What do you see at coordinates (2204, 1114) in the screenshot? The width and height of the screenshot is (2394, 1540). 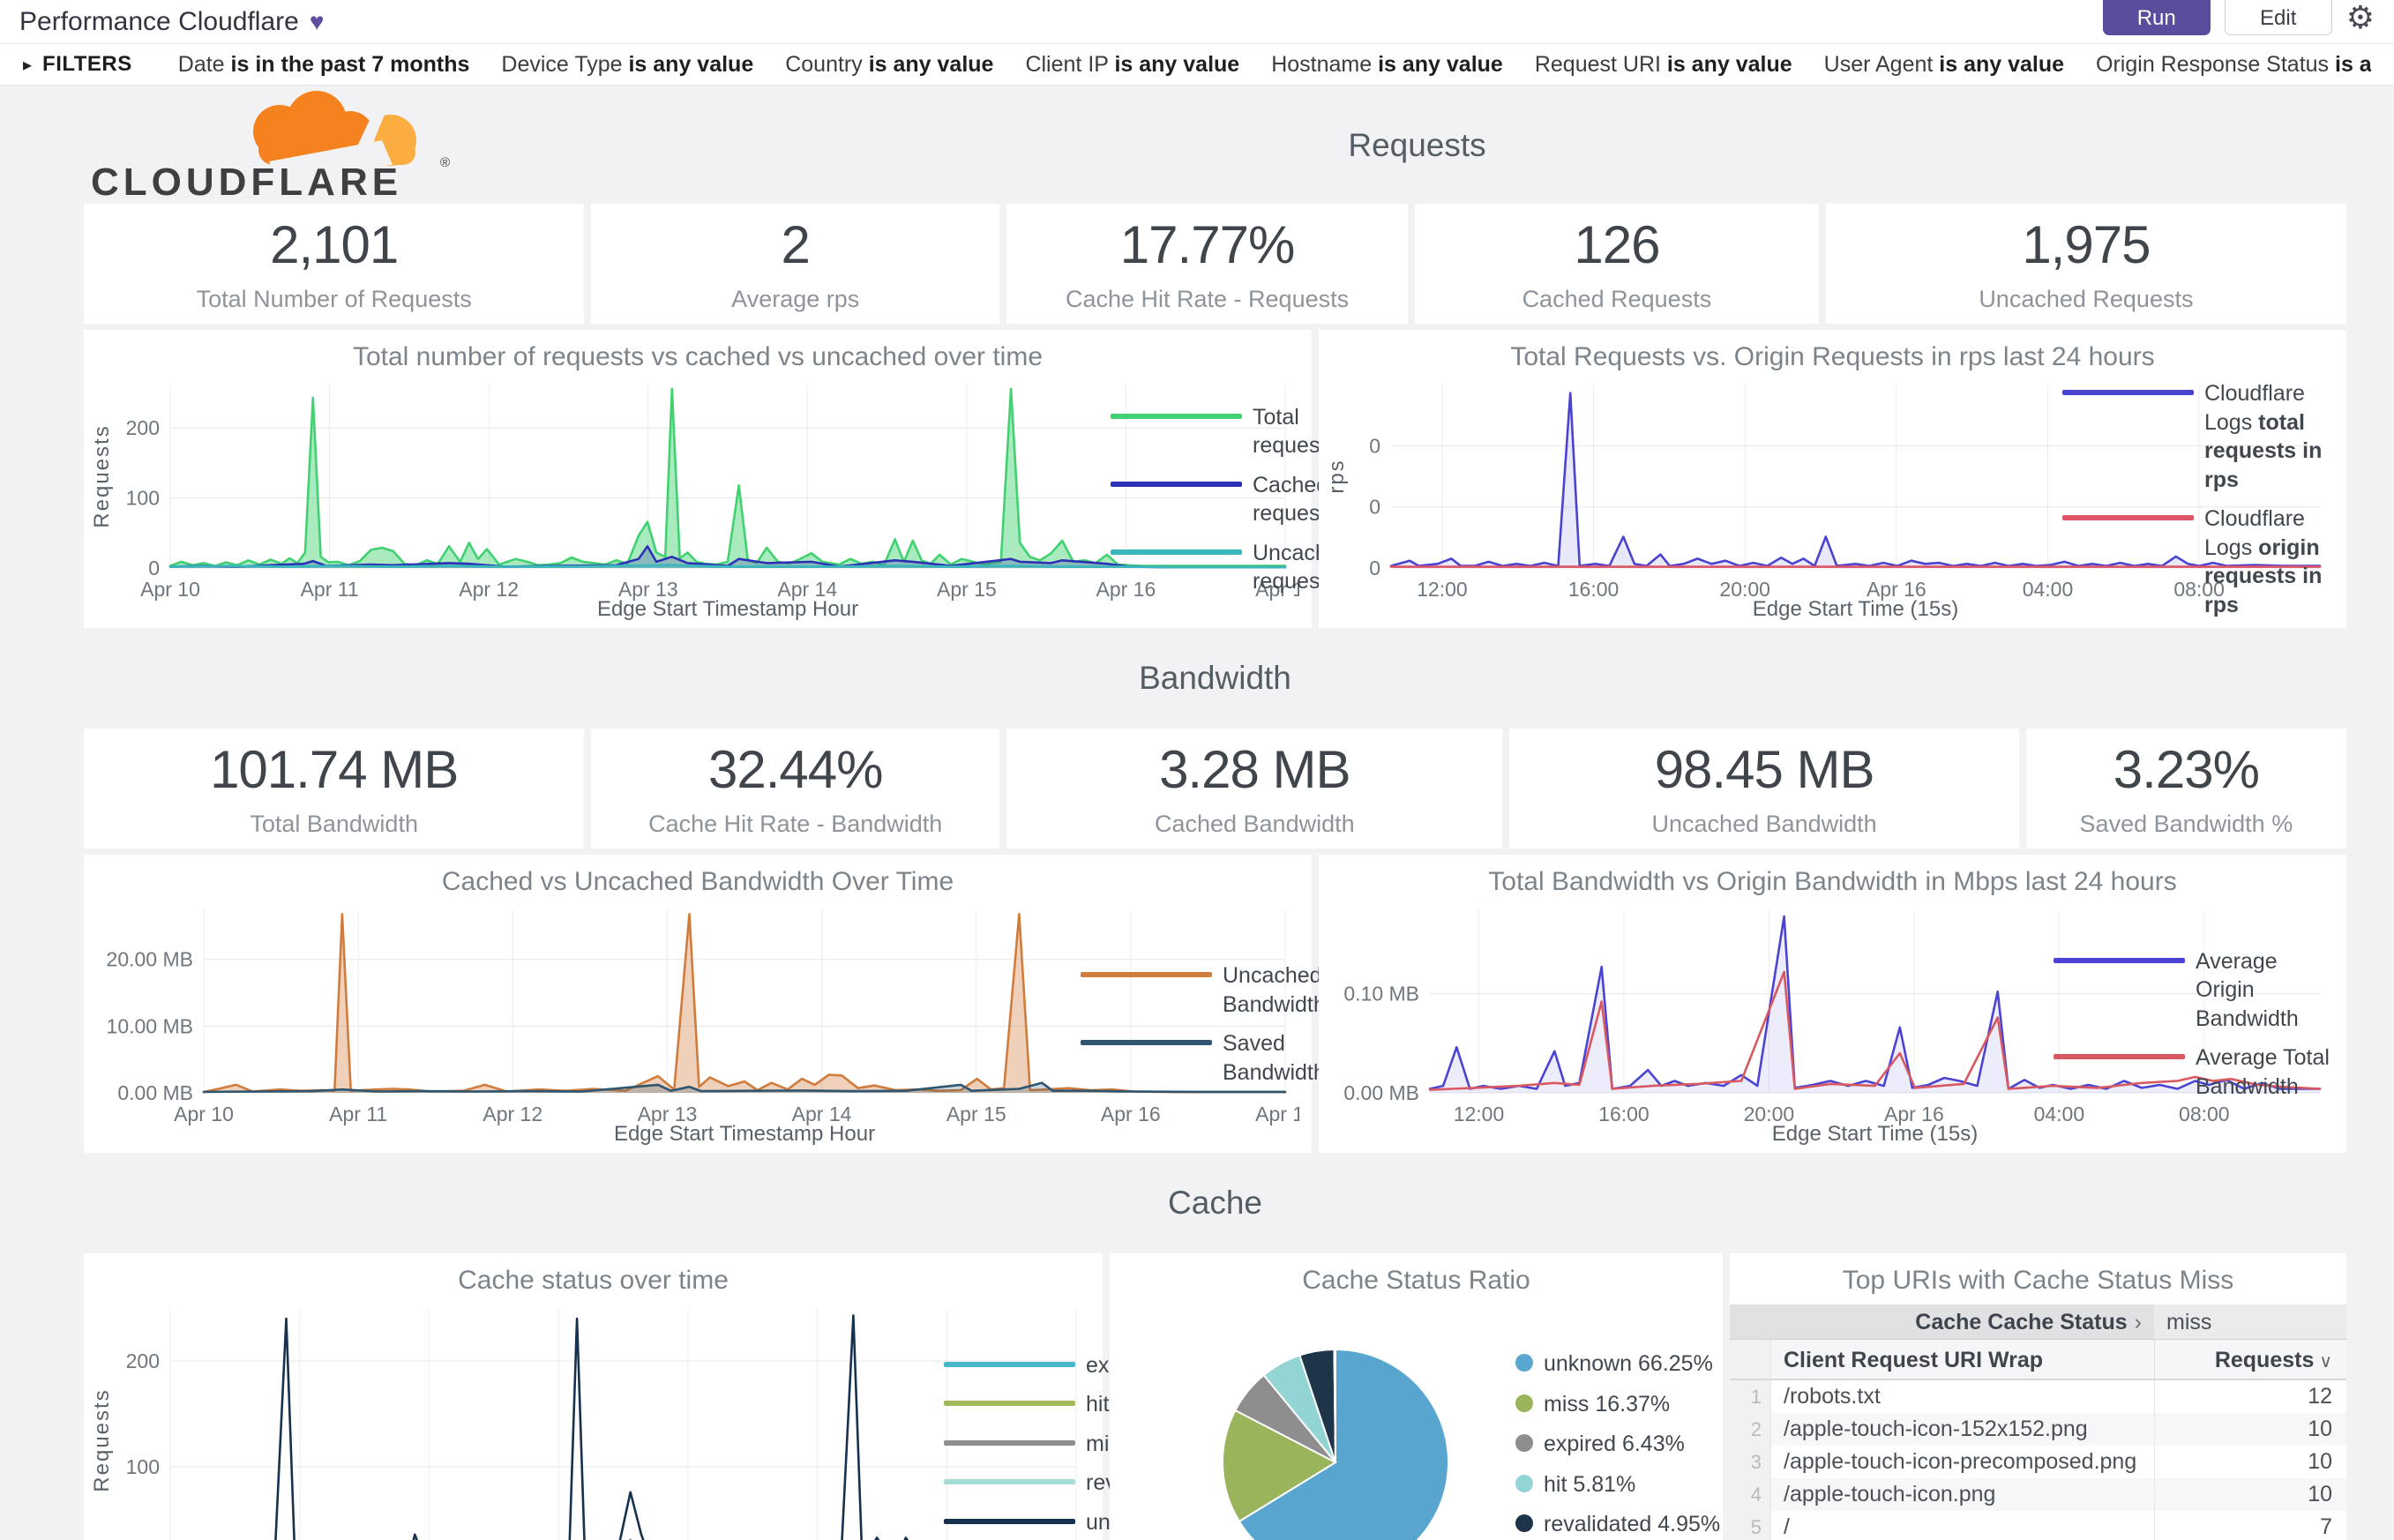 I see `x-tick-label: 08:00` at bounding box center [2204, 1114].